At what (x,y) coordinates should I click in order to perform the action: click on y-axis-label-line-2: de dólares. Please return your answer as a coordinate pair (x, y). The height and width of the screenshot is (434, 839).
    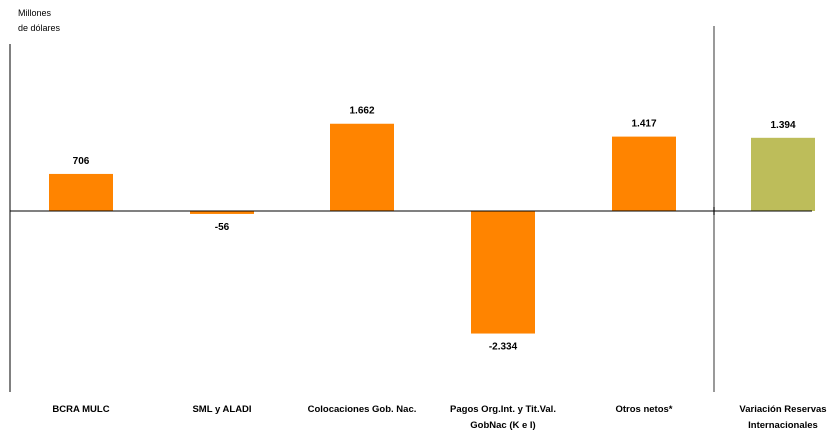
    Looking at the image, I should click on (39, 28).